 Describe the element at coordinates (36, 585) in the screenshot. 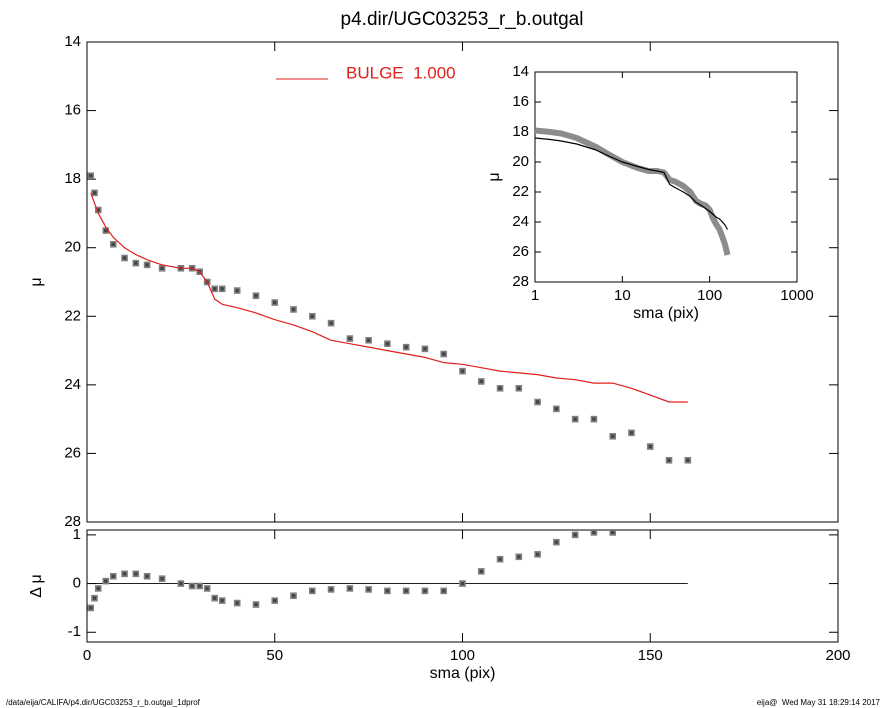

I see `y-axis-label: Δ μ` at that location.